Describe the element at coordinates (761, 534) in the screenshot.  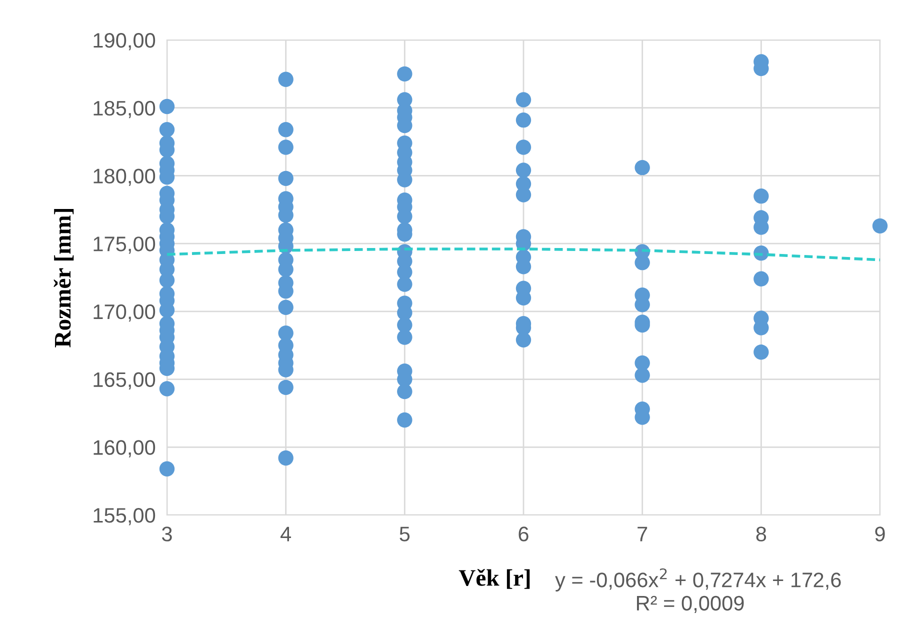
I see `x-tick-label: 8` at that location.